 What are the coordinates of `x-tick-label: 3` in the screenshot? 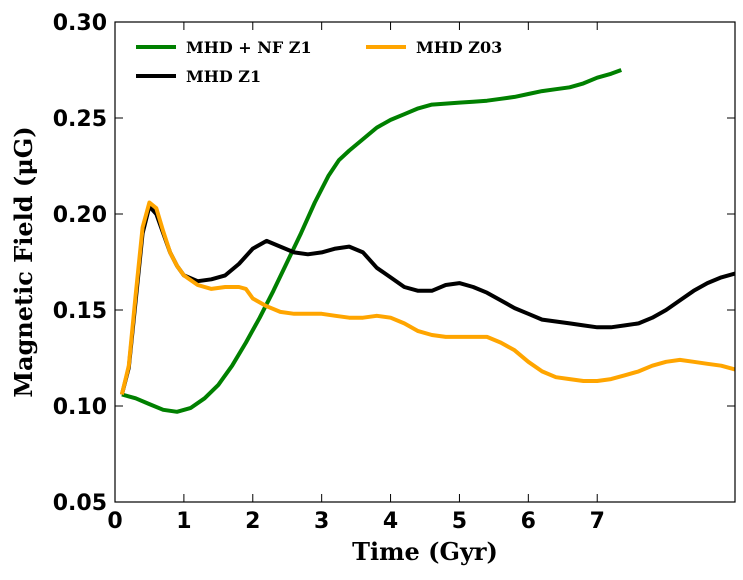 It's located at (321, 521).